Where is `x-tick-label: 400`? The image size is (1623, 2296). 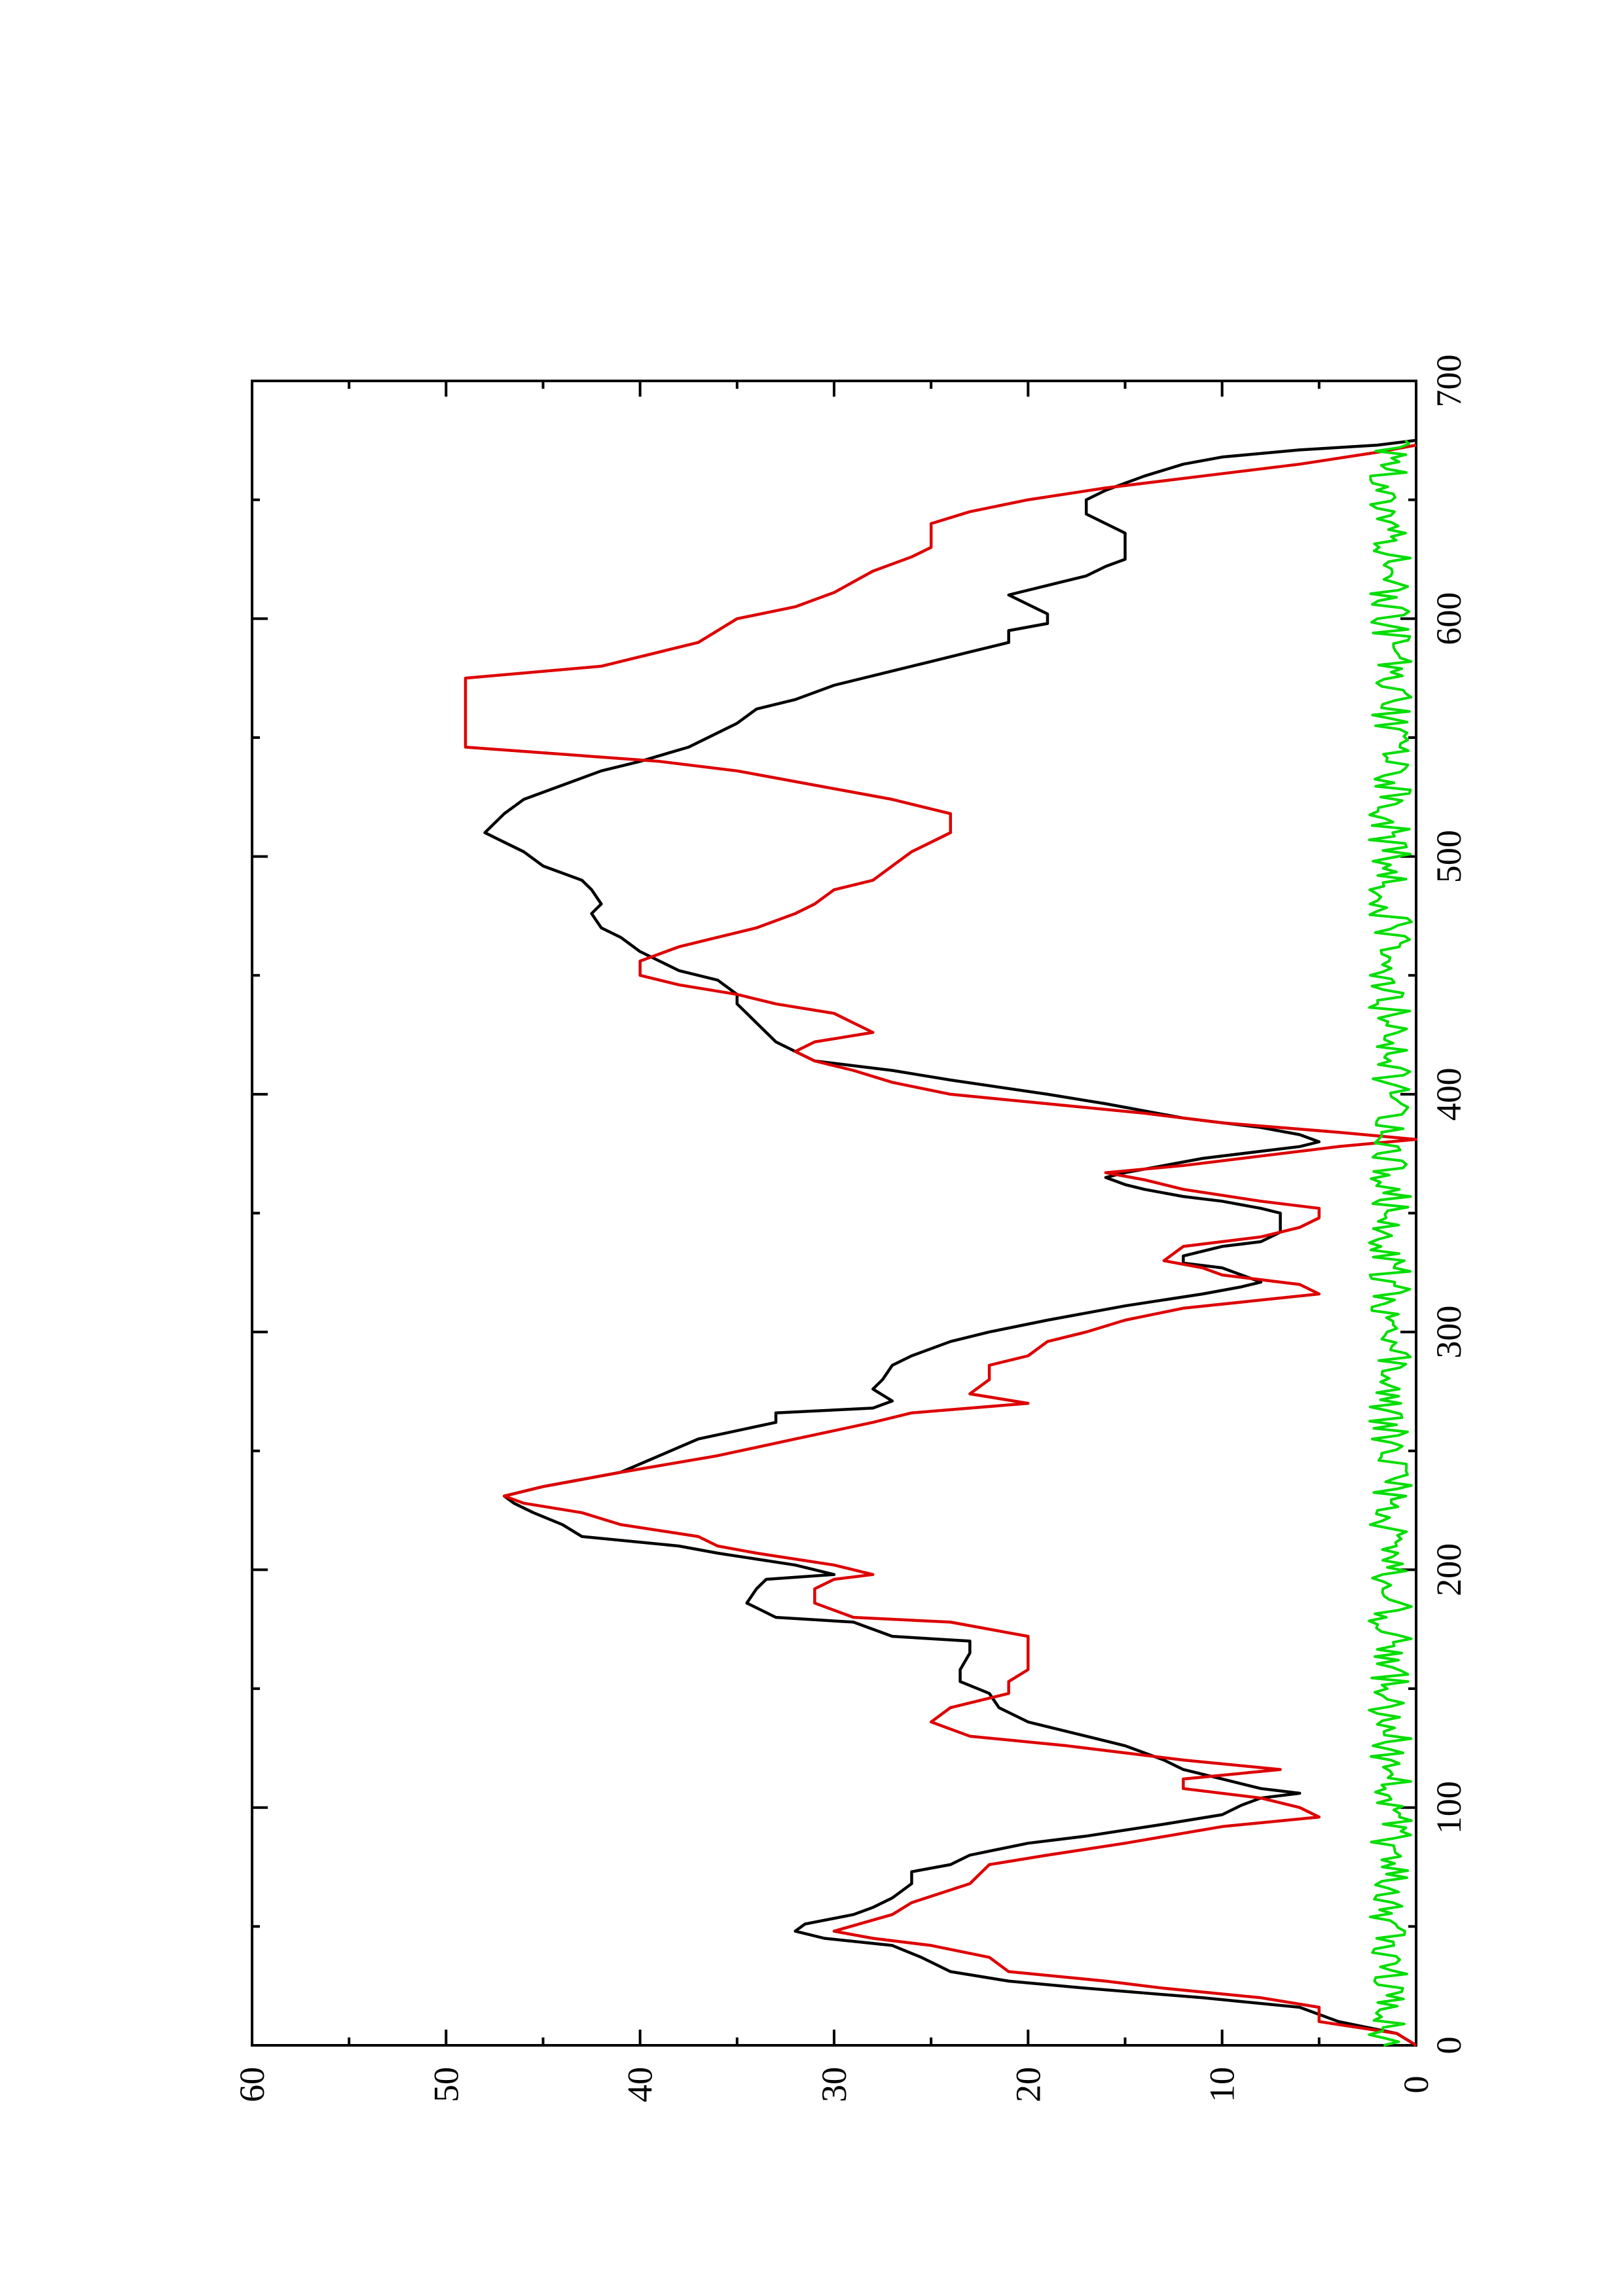 x-tick-label: 400 is located at coordinates (1448, 1094).